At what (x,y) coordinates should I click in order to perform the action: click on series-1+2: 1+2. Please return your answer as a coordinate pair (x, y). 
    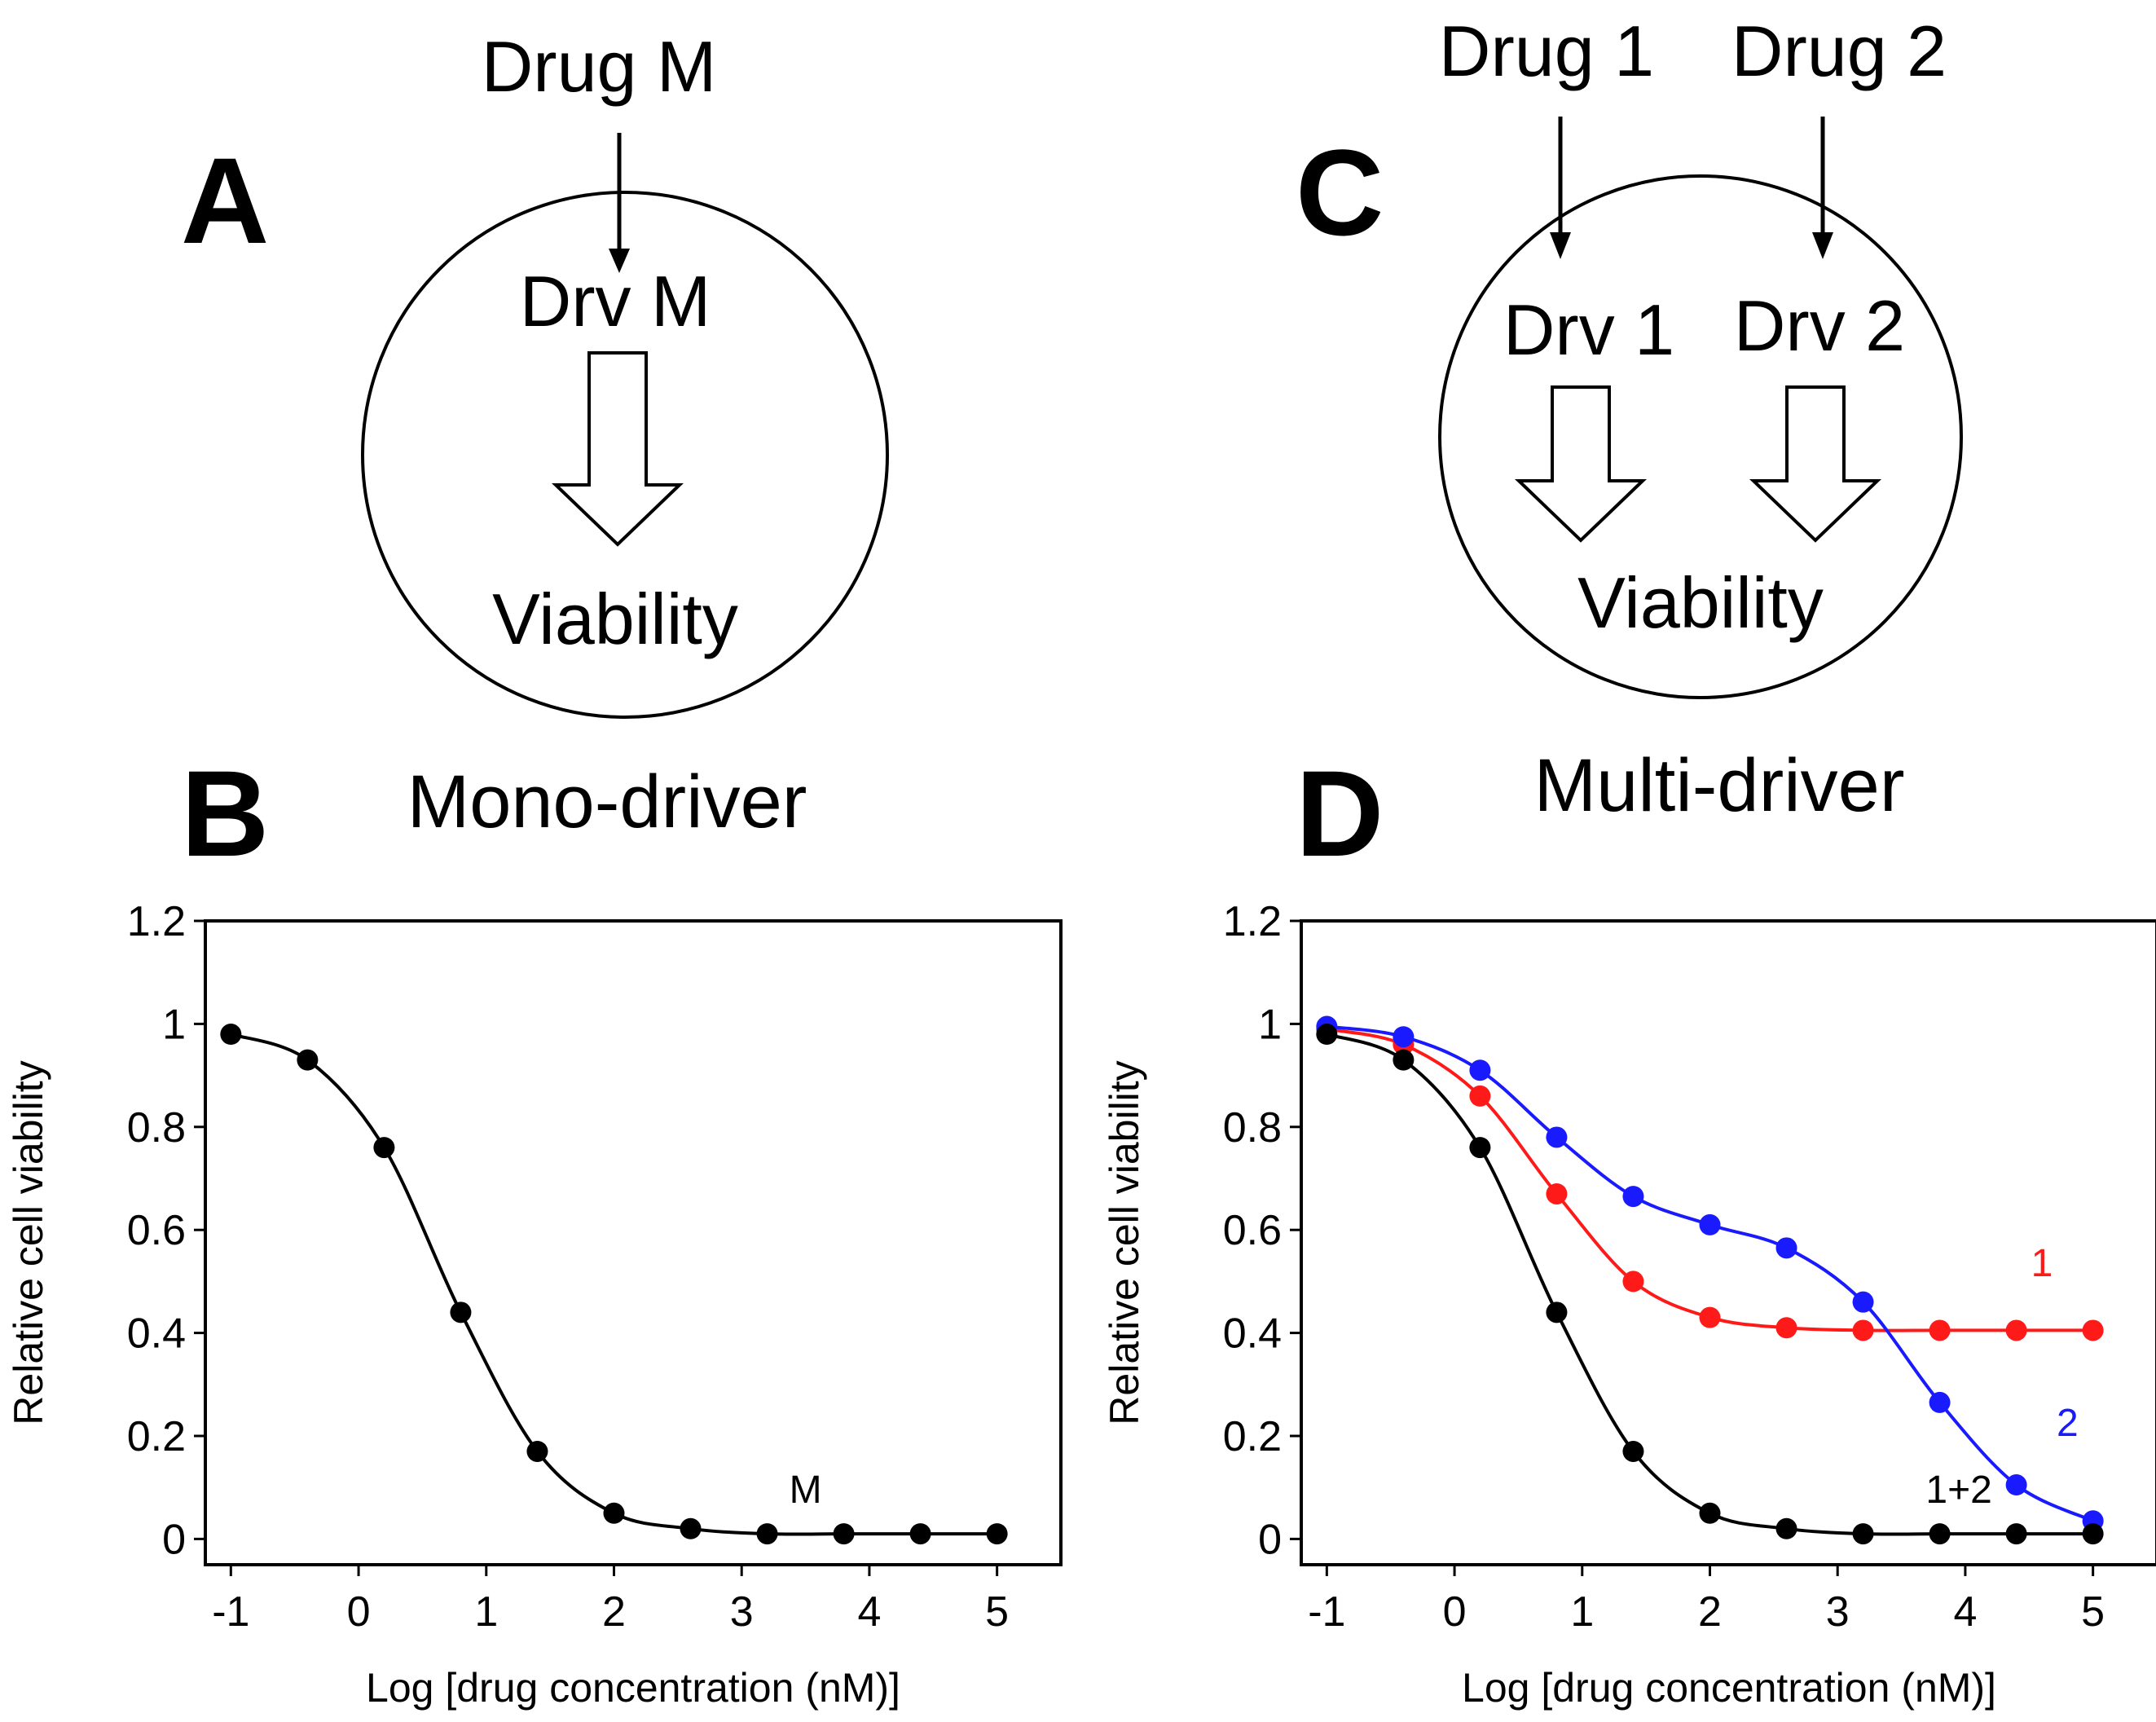
    Looking at the image, I should click on (1710, 1284).